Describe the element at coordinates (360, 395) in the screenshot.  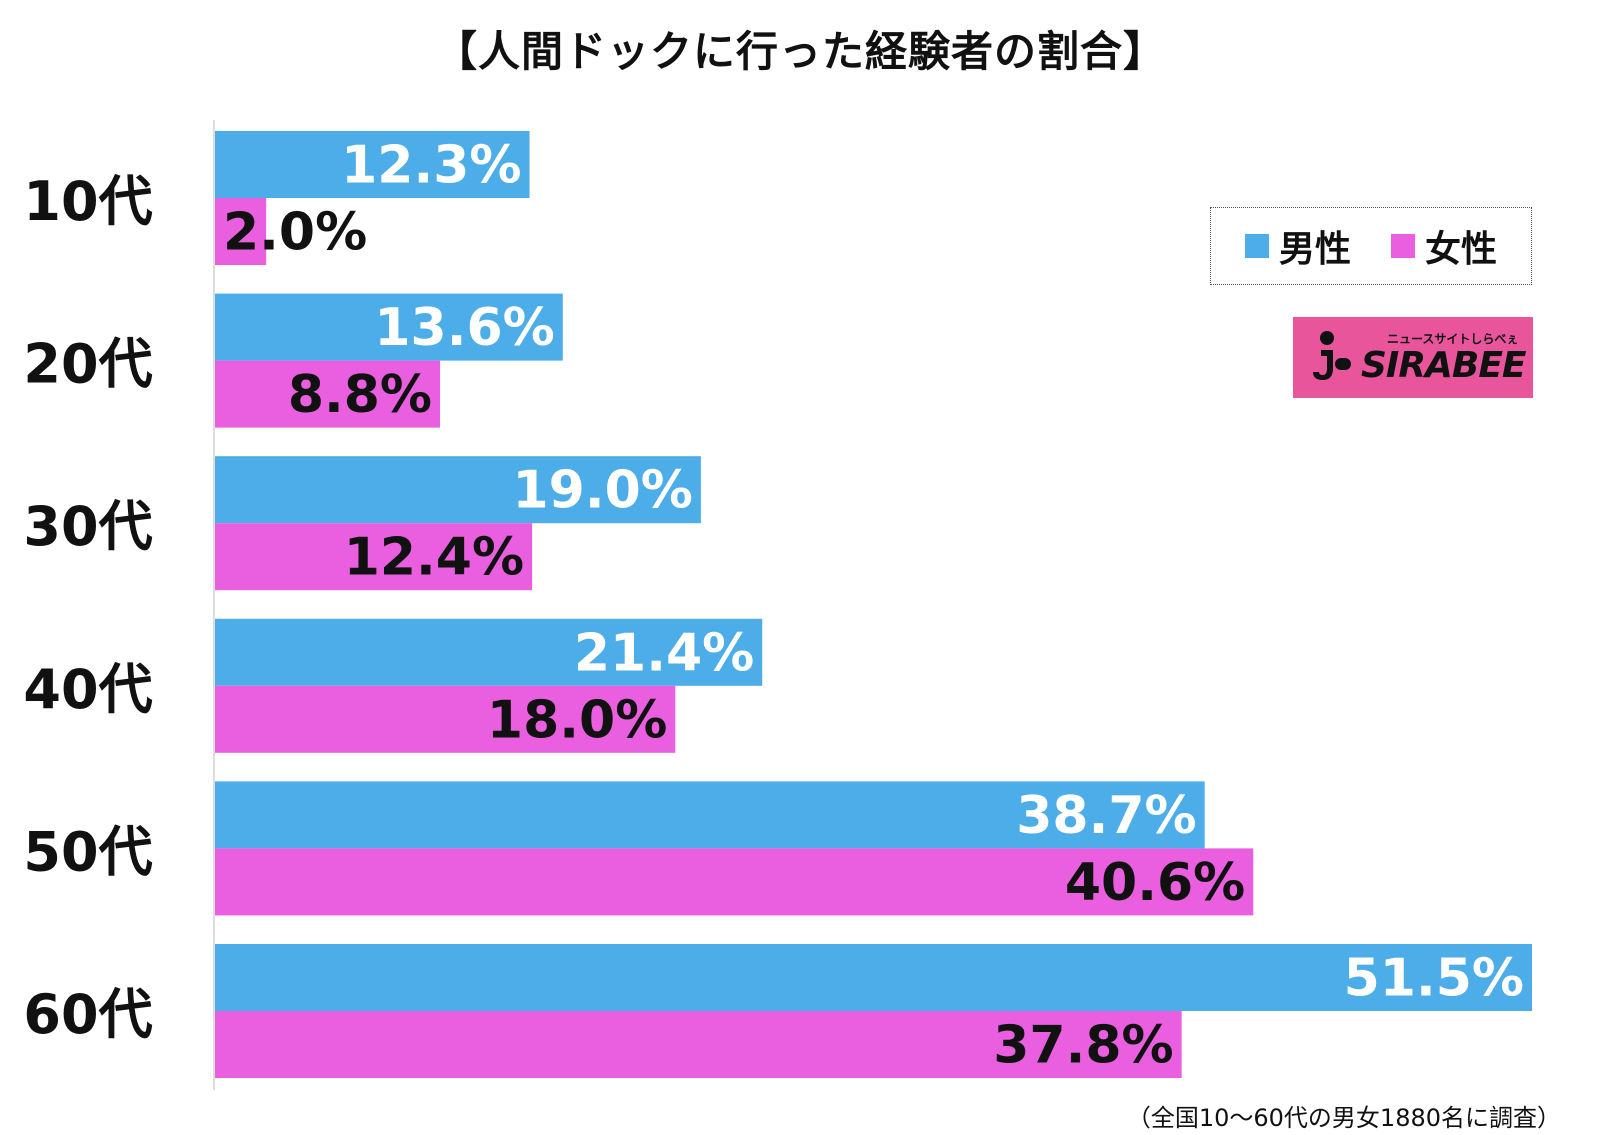
I see `data-label: 8.8%` at that location.